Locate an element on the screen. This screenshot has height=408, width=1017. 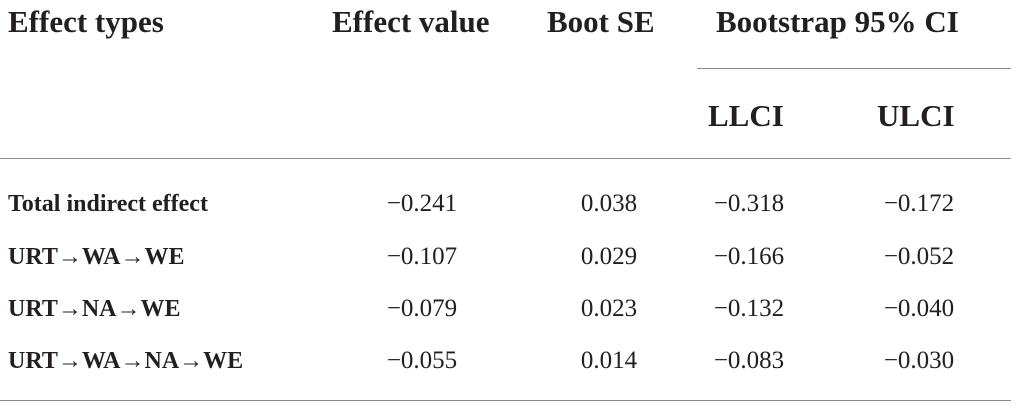
llci-cell: −0.083 is located at coordinates (749, 360).